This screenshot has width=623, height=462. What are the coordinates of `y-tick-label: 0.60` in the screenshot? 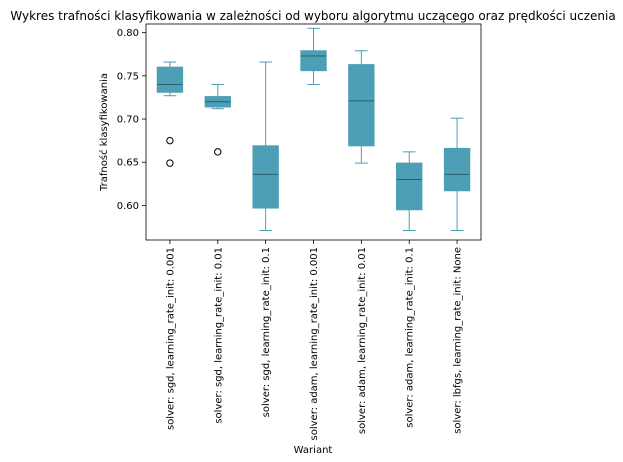 It's located at (128, 206).